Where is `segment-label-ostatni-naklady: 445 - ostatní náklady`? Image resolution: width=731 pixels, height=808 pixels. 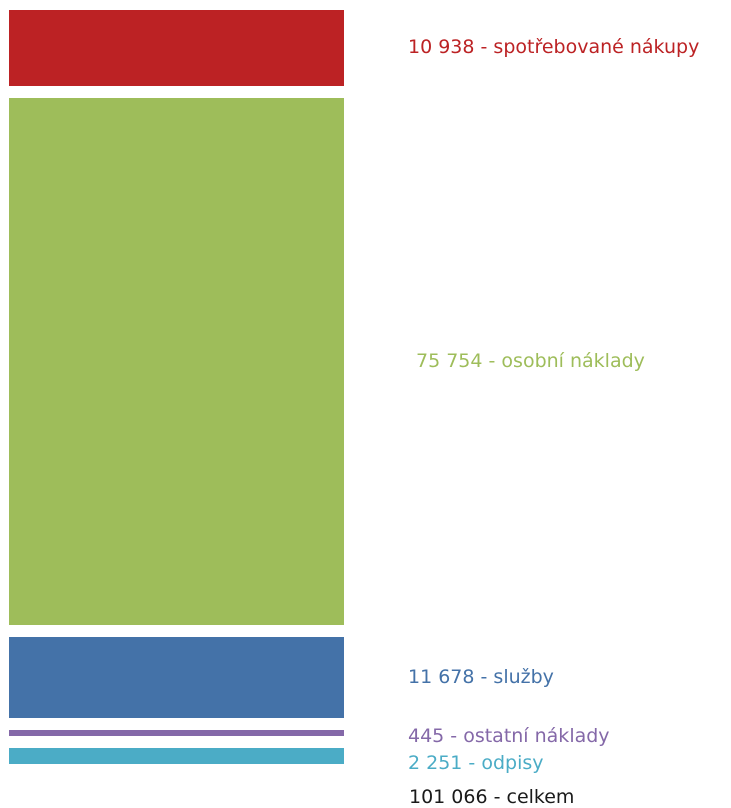 segment-label-ostatni-naklady: 445 - ostatní náklady is located at coordinates (509, 736).